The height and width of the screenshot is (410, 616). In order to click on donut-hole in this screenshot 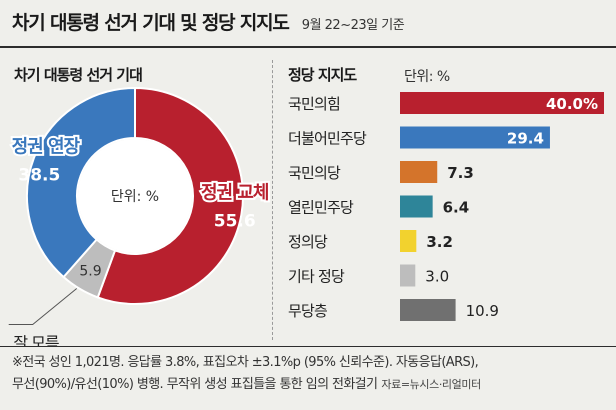, I will do `click(135, 196)`.